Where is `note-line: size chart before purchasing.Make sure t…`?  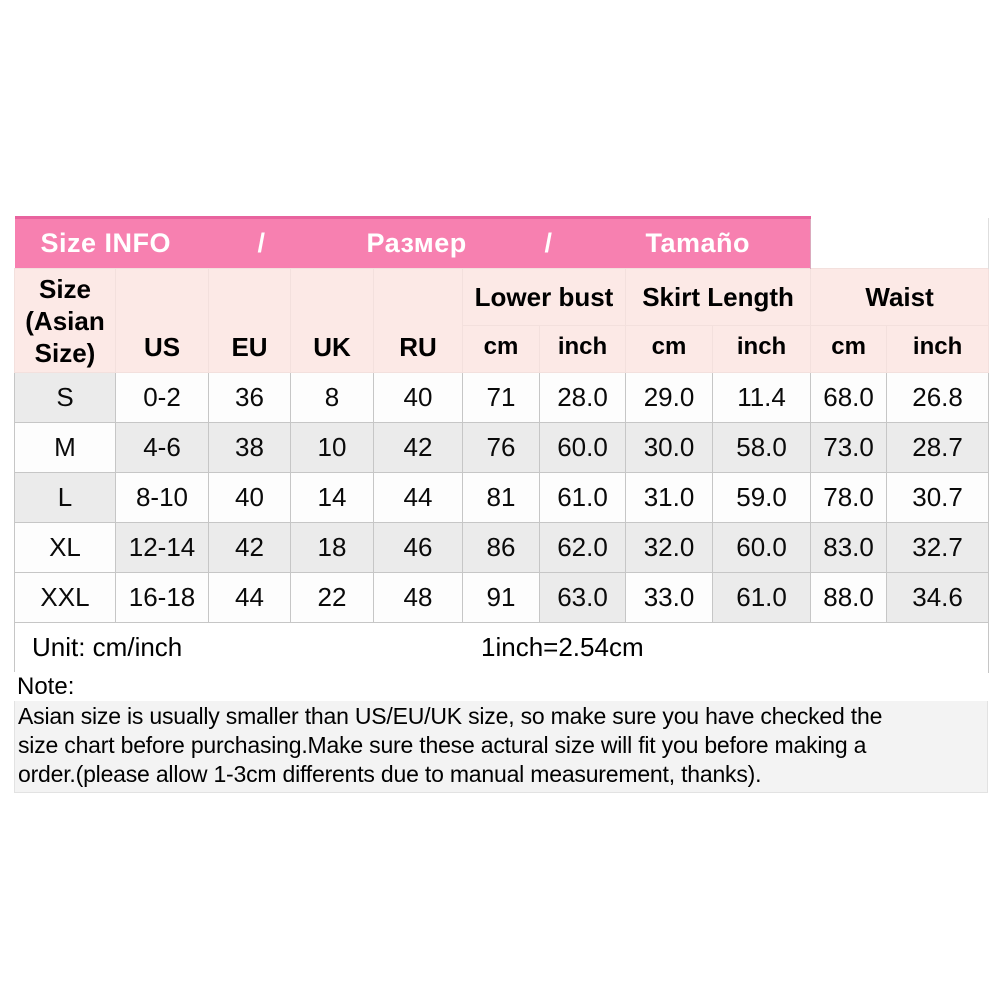 note-line: size chart before purchasing.Make sure t… is located at coordinates (442, 745).